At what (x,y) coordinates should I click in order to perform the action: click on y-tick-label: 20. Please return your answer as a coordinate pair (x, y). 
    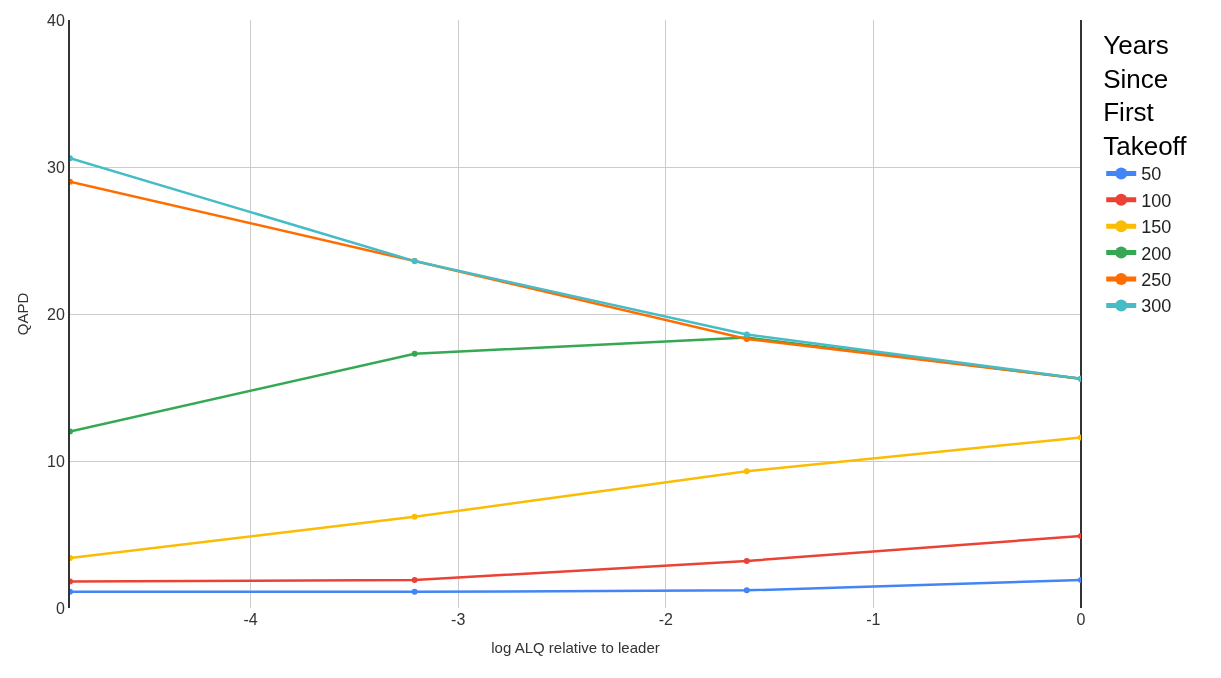
    Looking at the image, I should click on (56, 314).